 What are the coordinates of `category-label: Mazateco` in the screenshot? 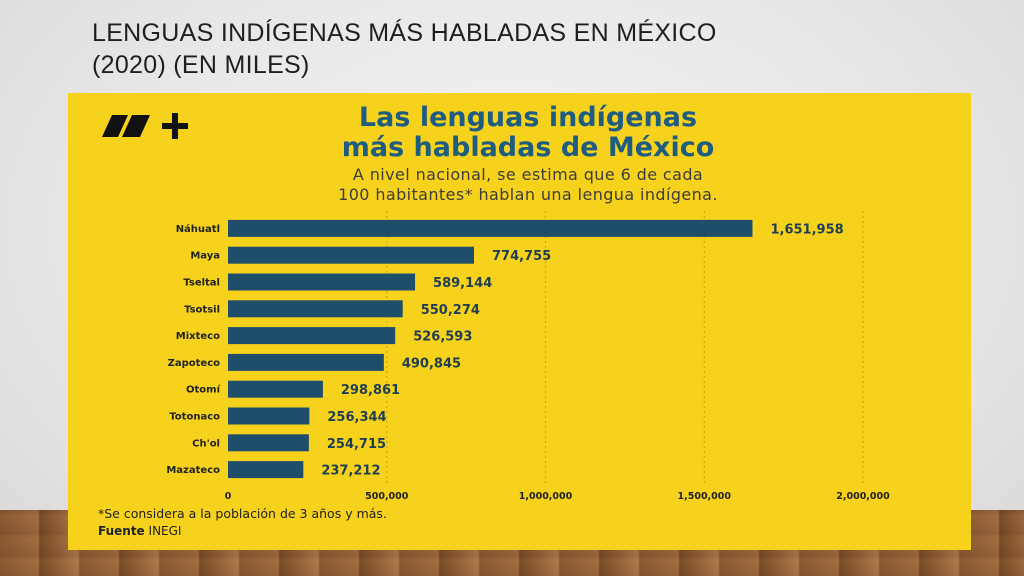 It's located at (193, 470).